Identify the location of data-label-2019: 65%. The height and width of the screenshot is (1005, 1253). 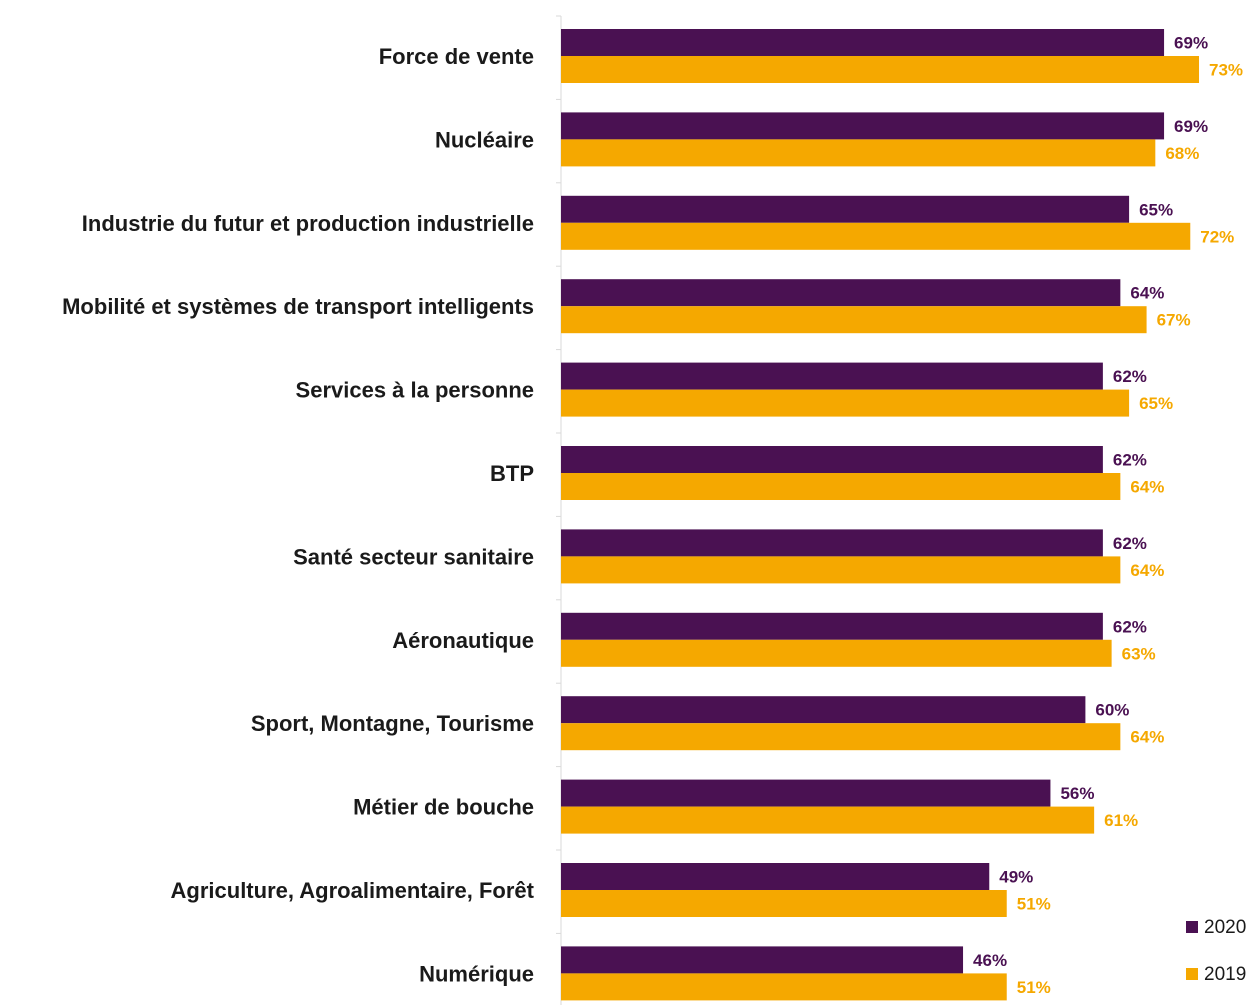
(1156, 403).